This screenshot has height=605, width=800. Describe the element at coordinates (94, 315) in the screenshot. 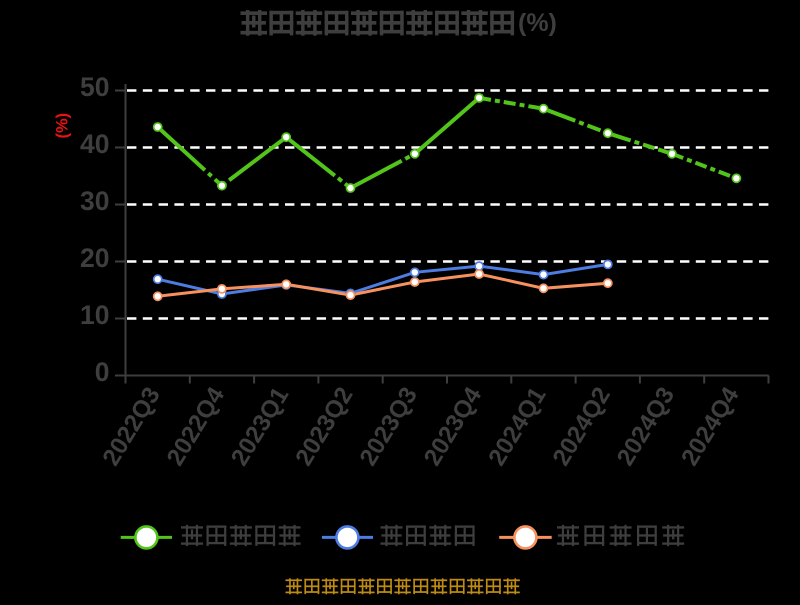

I see `svg-text: 10` at that location.